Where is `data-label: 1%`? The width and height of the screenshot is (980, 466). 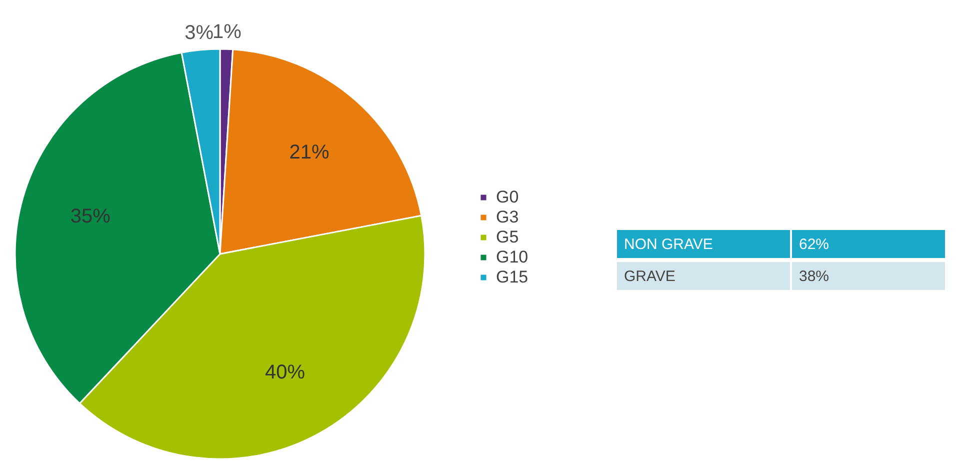 data-label: 1% is located at coordinates (227, 32).